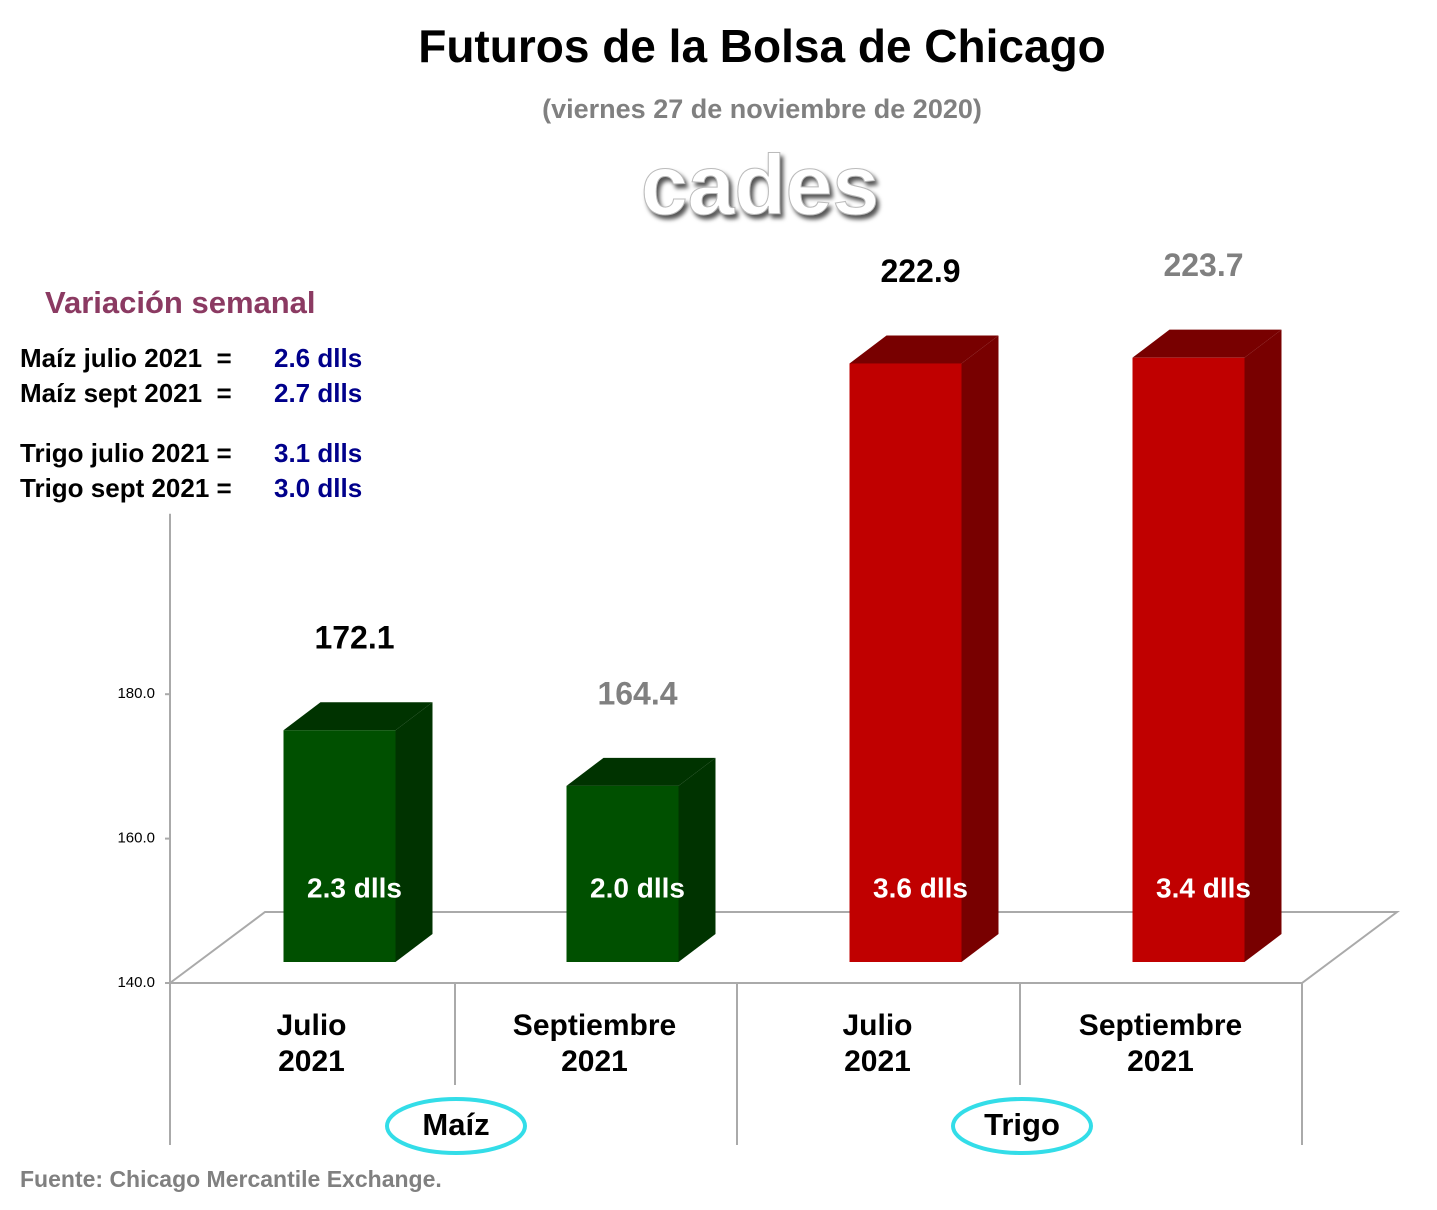  I want to click on value-label: 222.9, so click(920, 271).